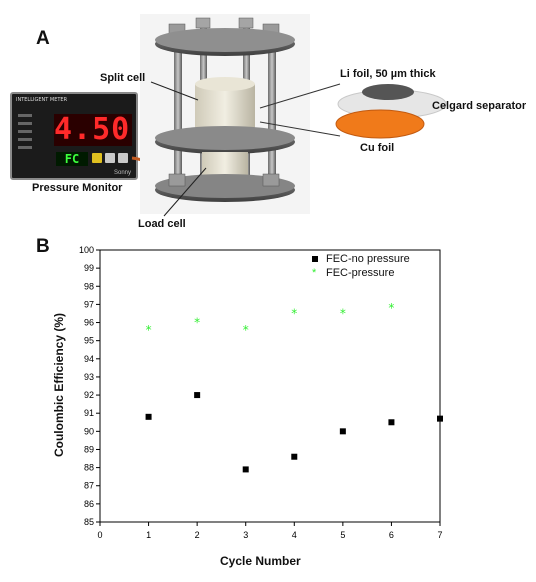  I want to click on legend-label: FEC-pressure, so click(360, 273).